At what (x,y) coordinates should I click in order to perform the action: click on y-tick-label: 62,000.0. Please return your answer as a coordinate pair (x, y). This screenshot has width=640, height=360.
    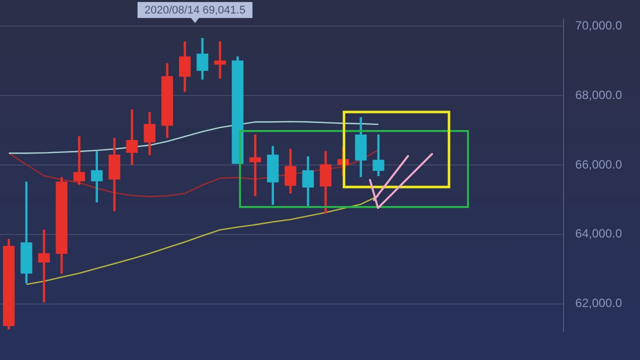
    Looking at the image, I should click on (598, 303).